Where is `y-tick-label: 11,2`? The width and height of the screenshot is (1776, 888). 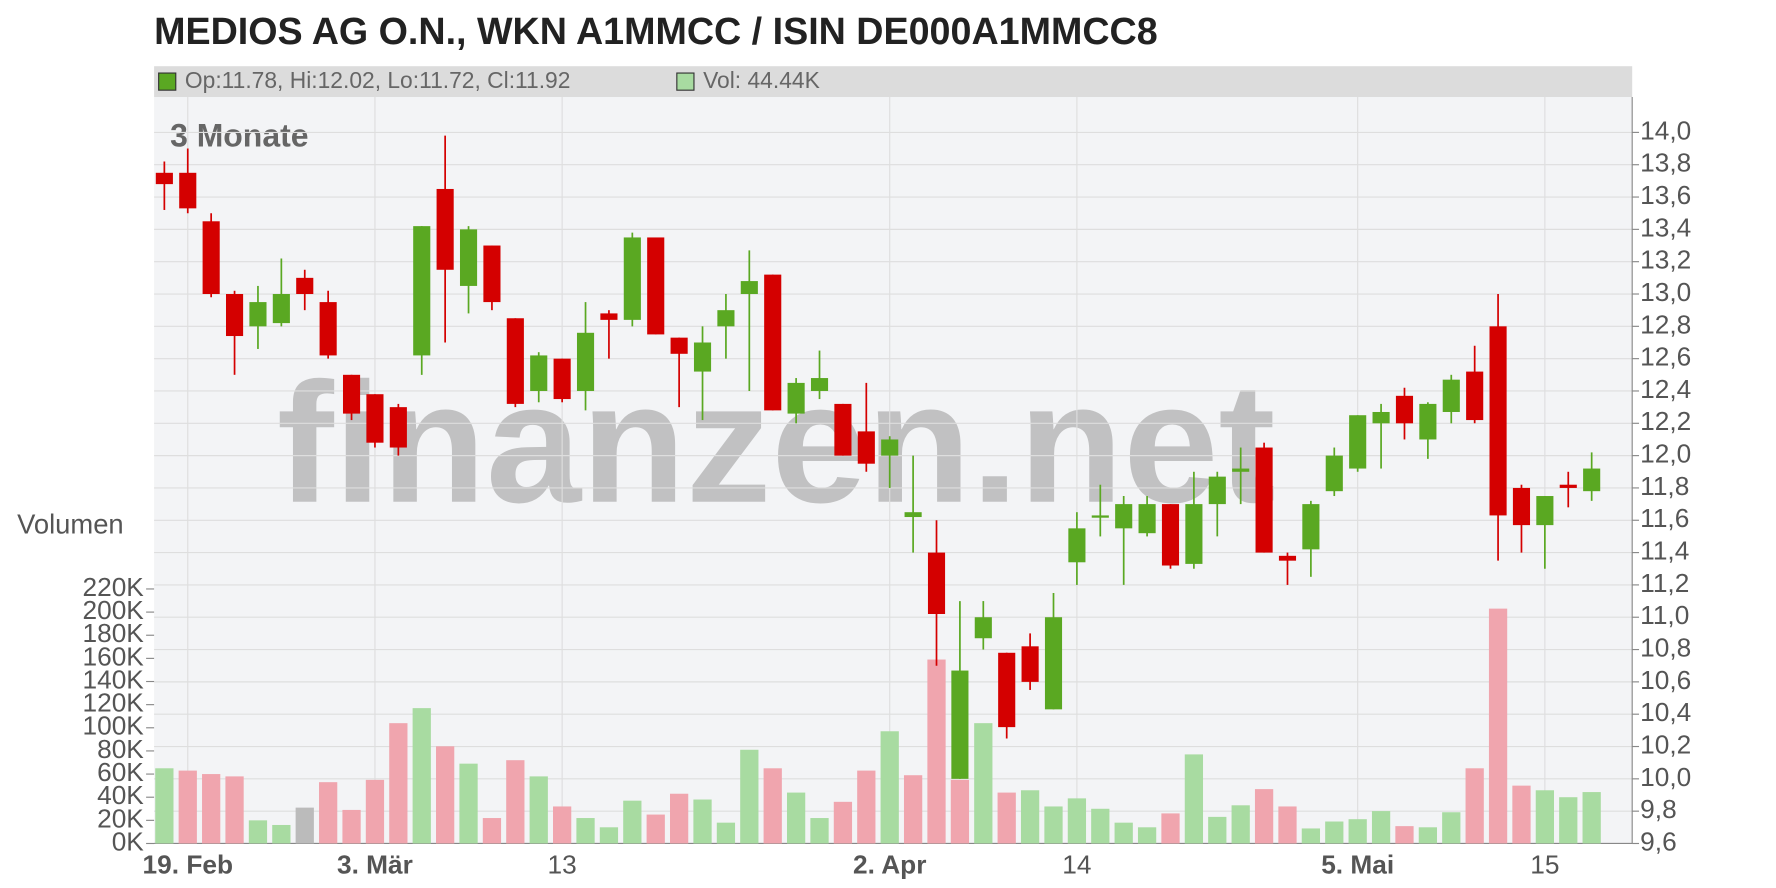
y-tick-label: 11,2 is located at coordinates (1664, 583).